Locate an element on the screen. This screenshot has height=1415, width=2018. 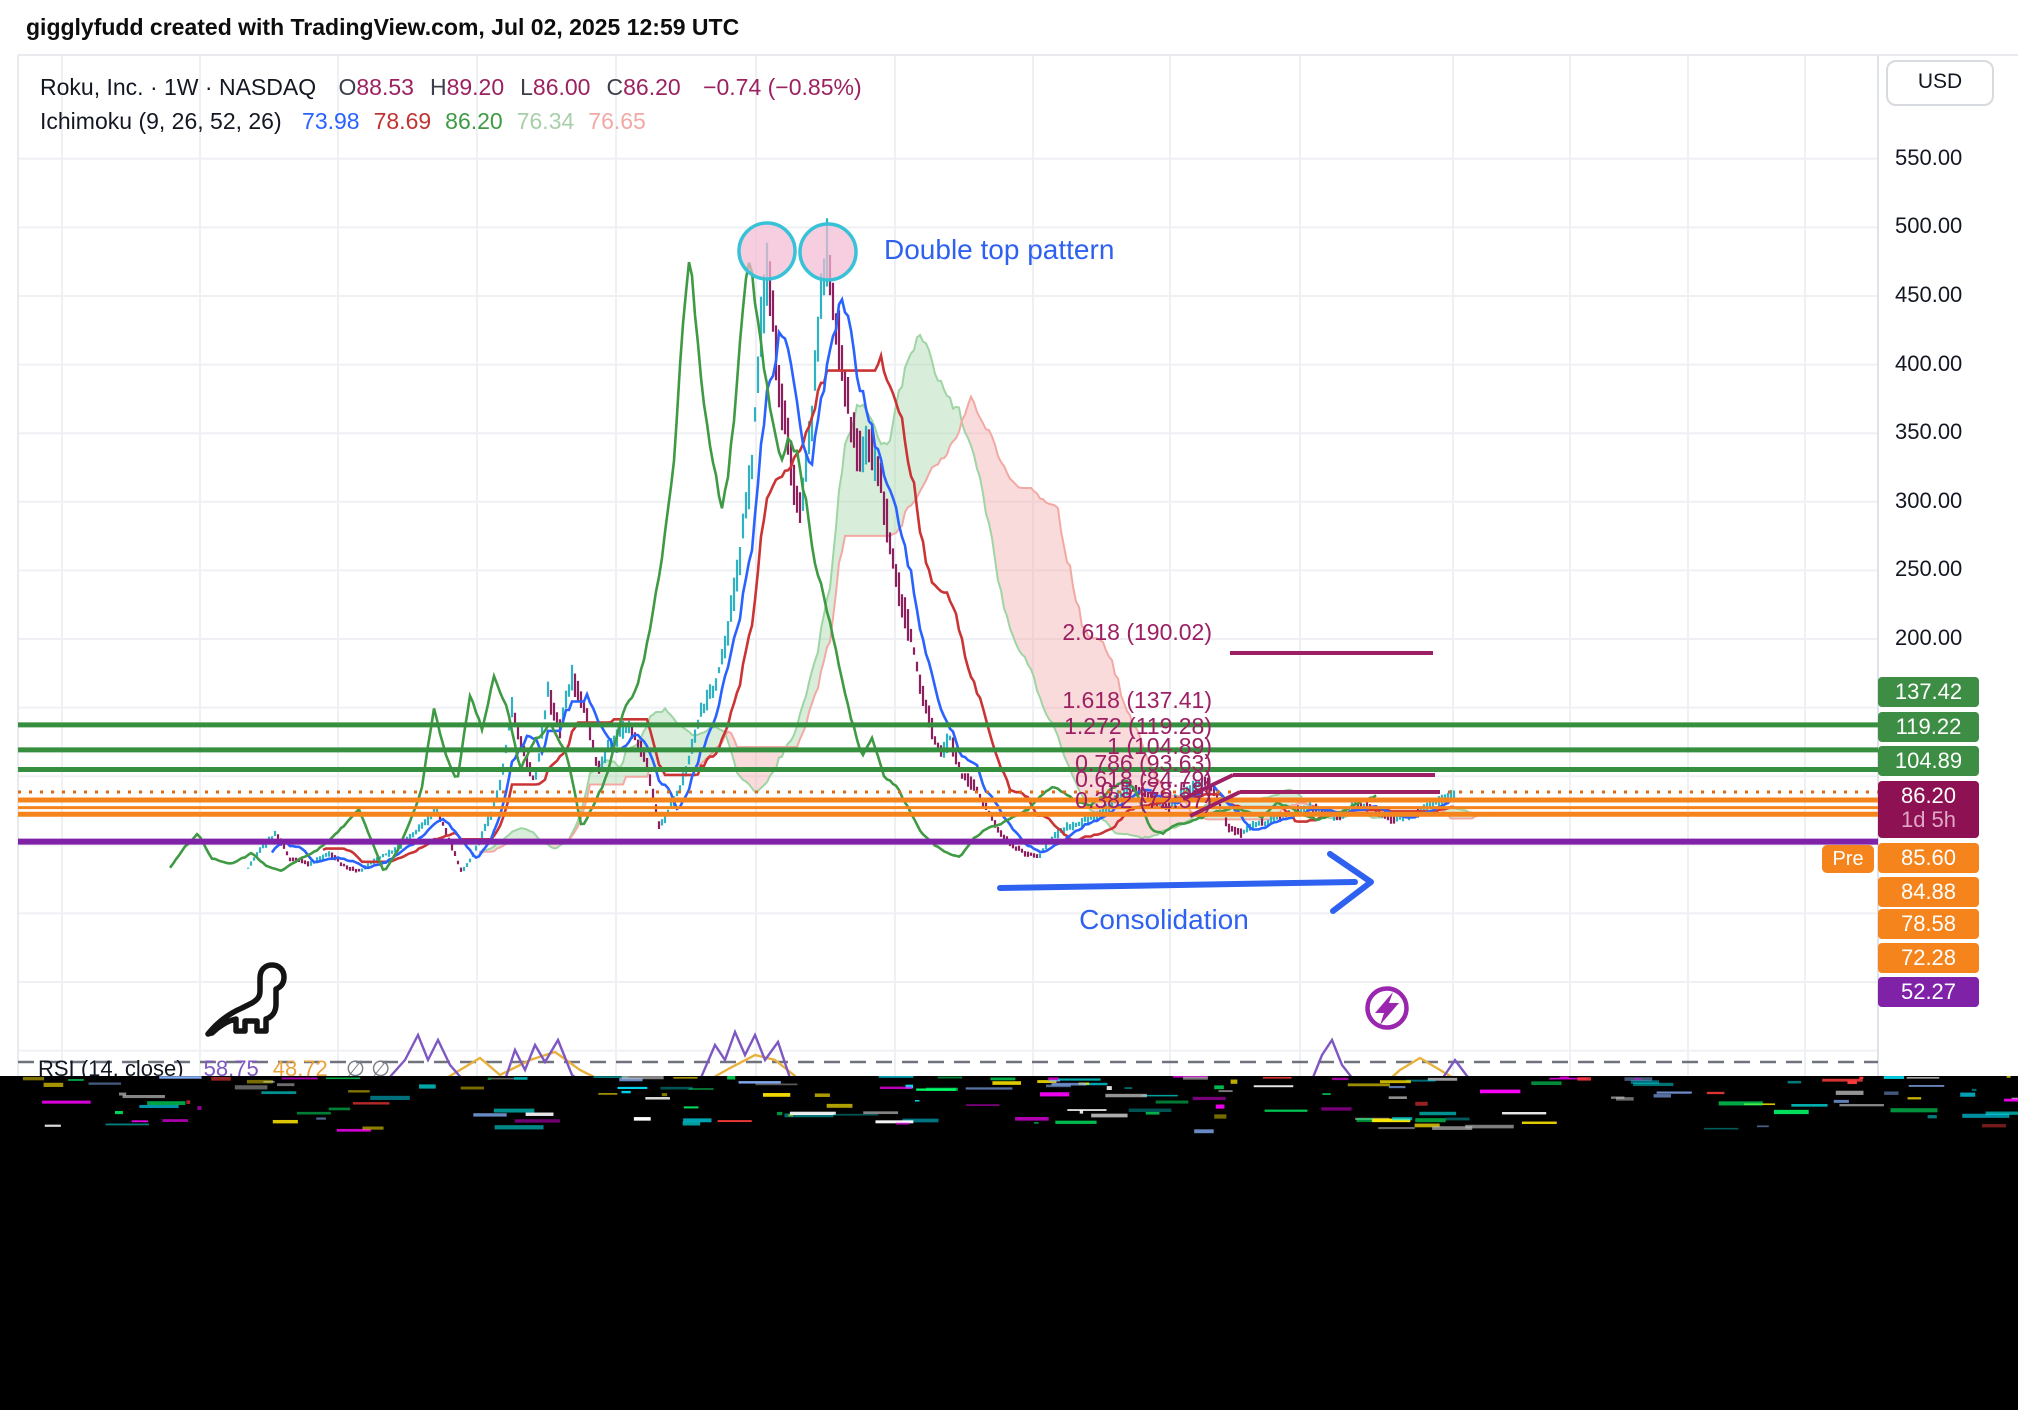
symbol-interval: 1W is located at coordinates (181, 87).